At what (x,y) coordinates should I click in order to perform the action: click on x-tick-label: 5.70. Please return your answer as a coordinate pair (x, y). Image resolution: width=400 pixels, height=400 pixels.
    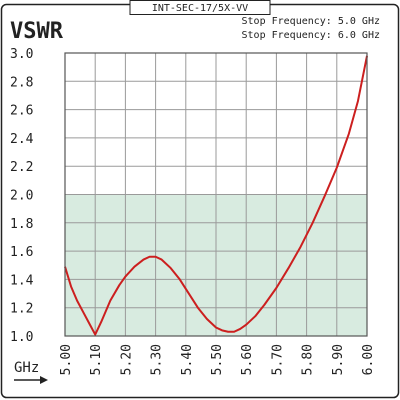
    Looking at the image, I should click on (277, 359).